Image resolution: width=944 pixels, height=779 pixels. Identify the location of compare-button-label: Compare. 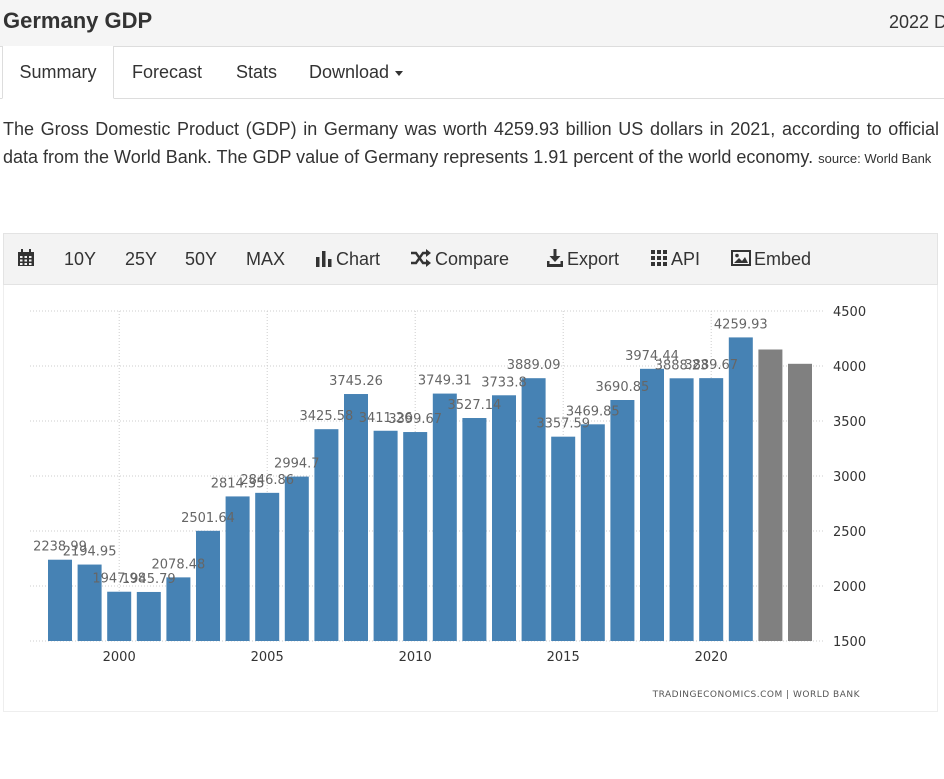
(472, 259).